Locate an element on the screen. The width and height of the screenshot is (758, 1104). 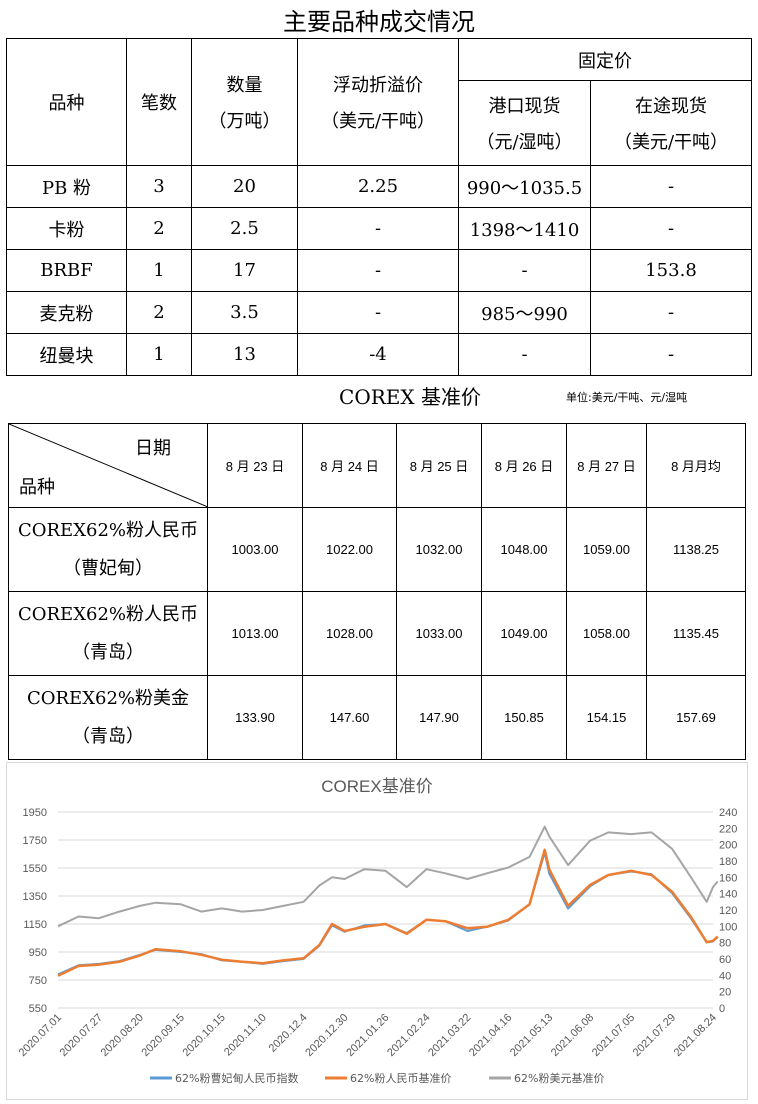
header-count: 笔数 is located at coordinates (159, 102).